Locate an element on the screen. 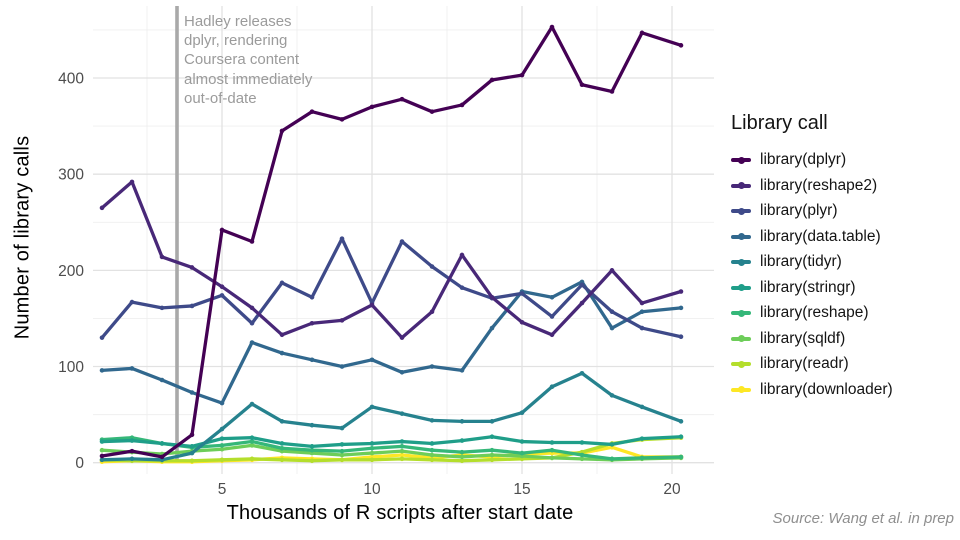 The image size is (960, 540). legend-item-label: library(sqldf) is located at coordinates (803, 338).